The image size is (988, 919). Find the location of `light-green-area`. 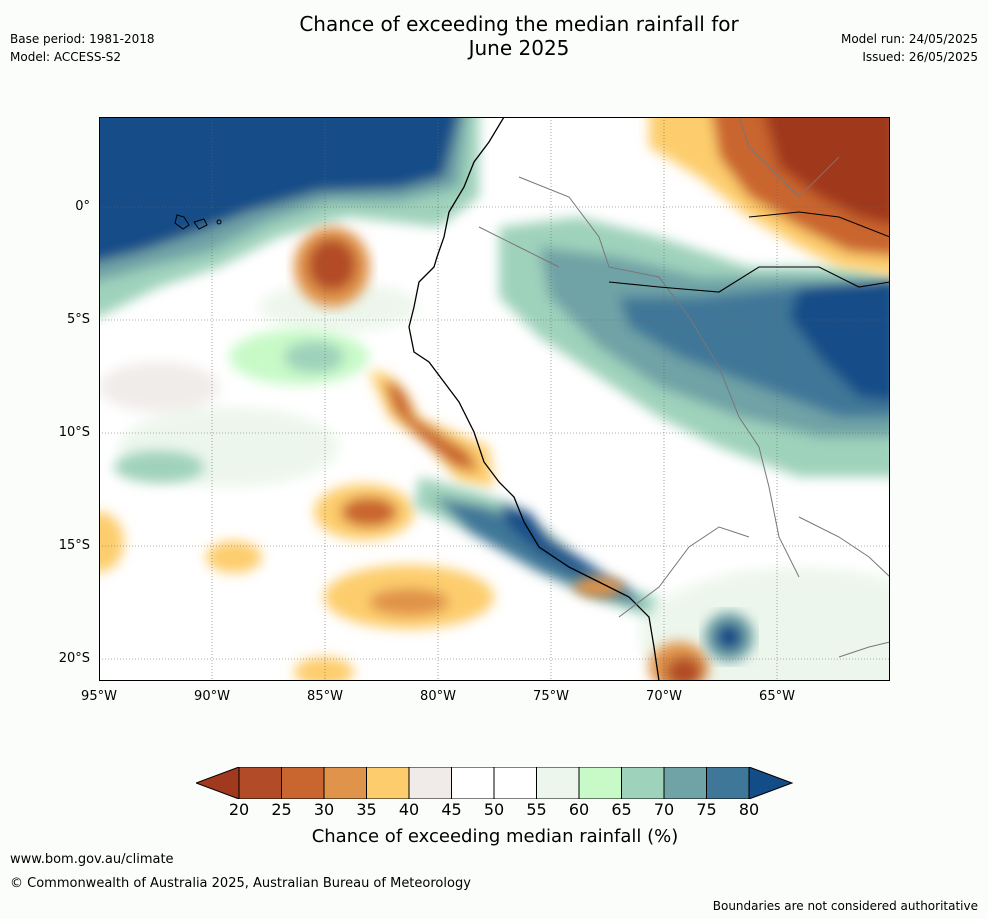

light-green-area is located at coordinates (339, 307).